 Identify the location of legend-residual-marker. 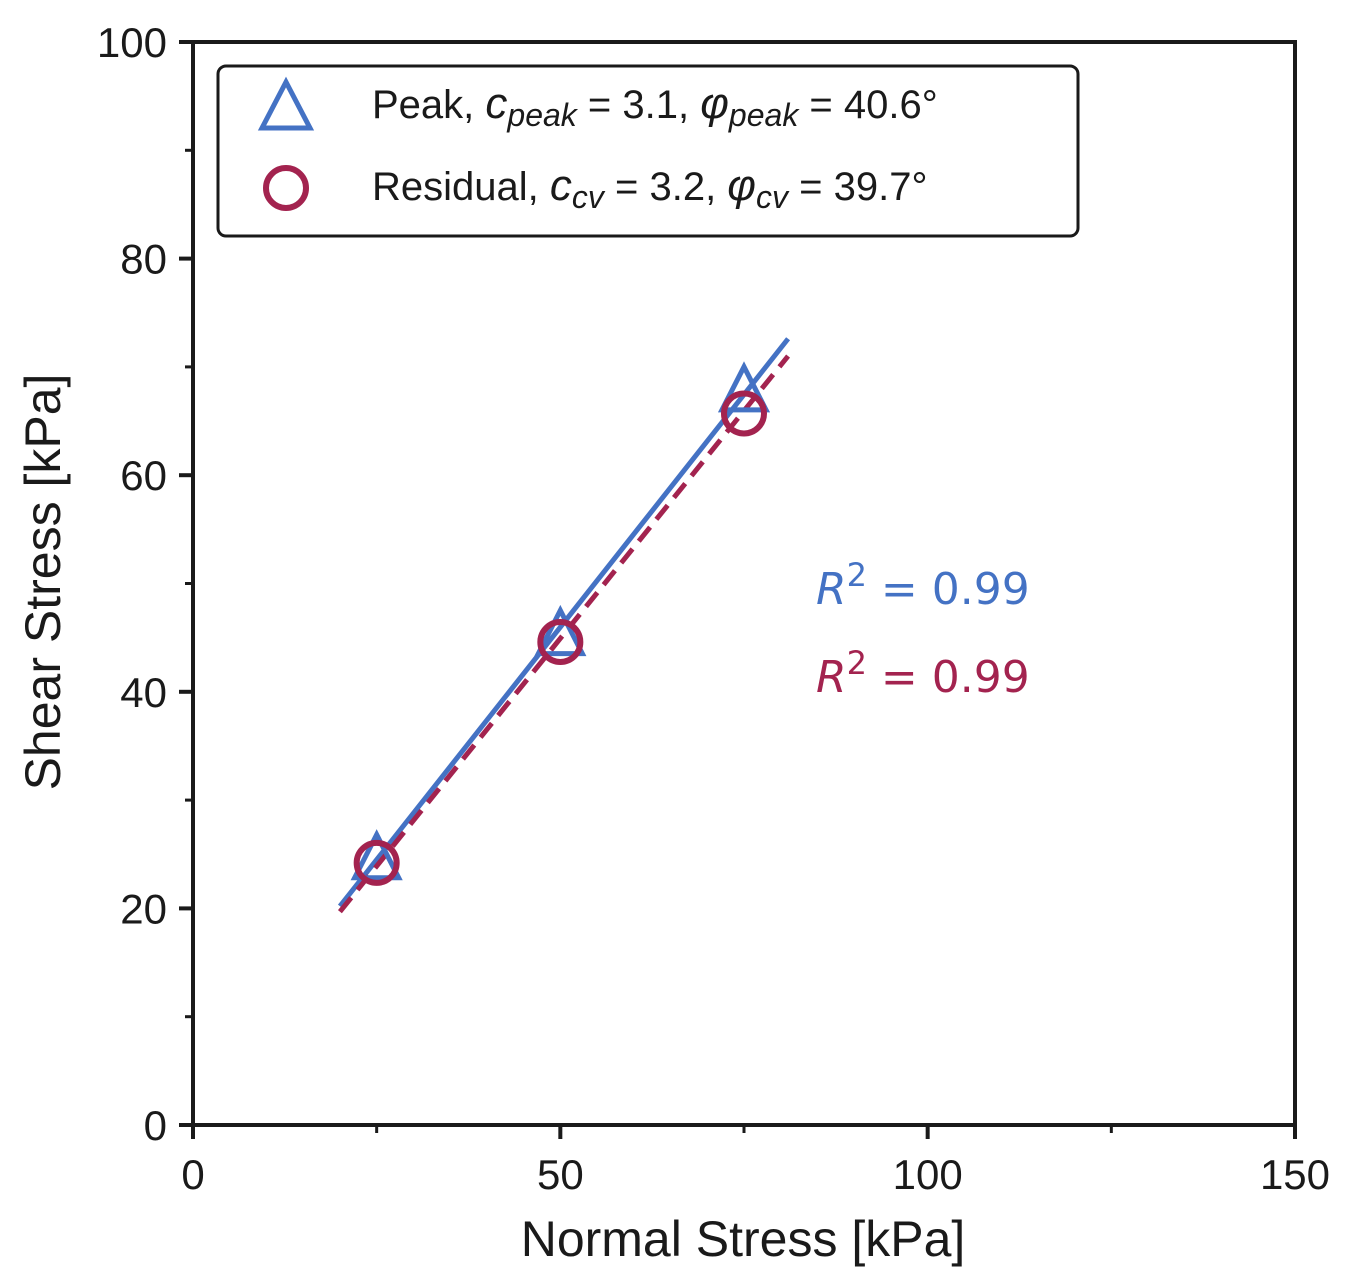
(286, 188).